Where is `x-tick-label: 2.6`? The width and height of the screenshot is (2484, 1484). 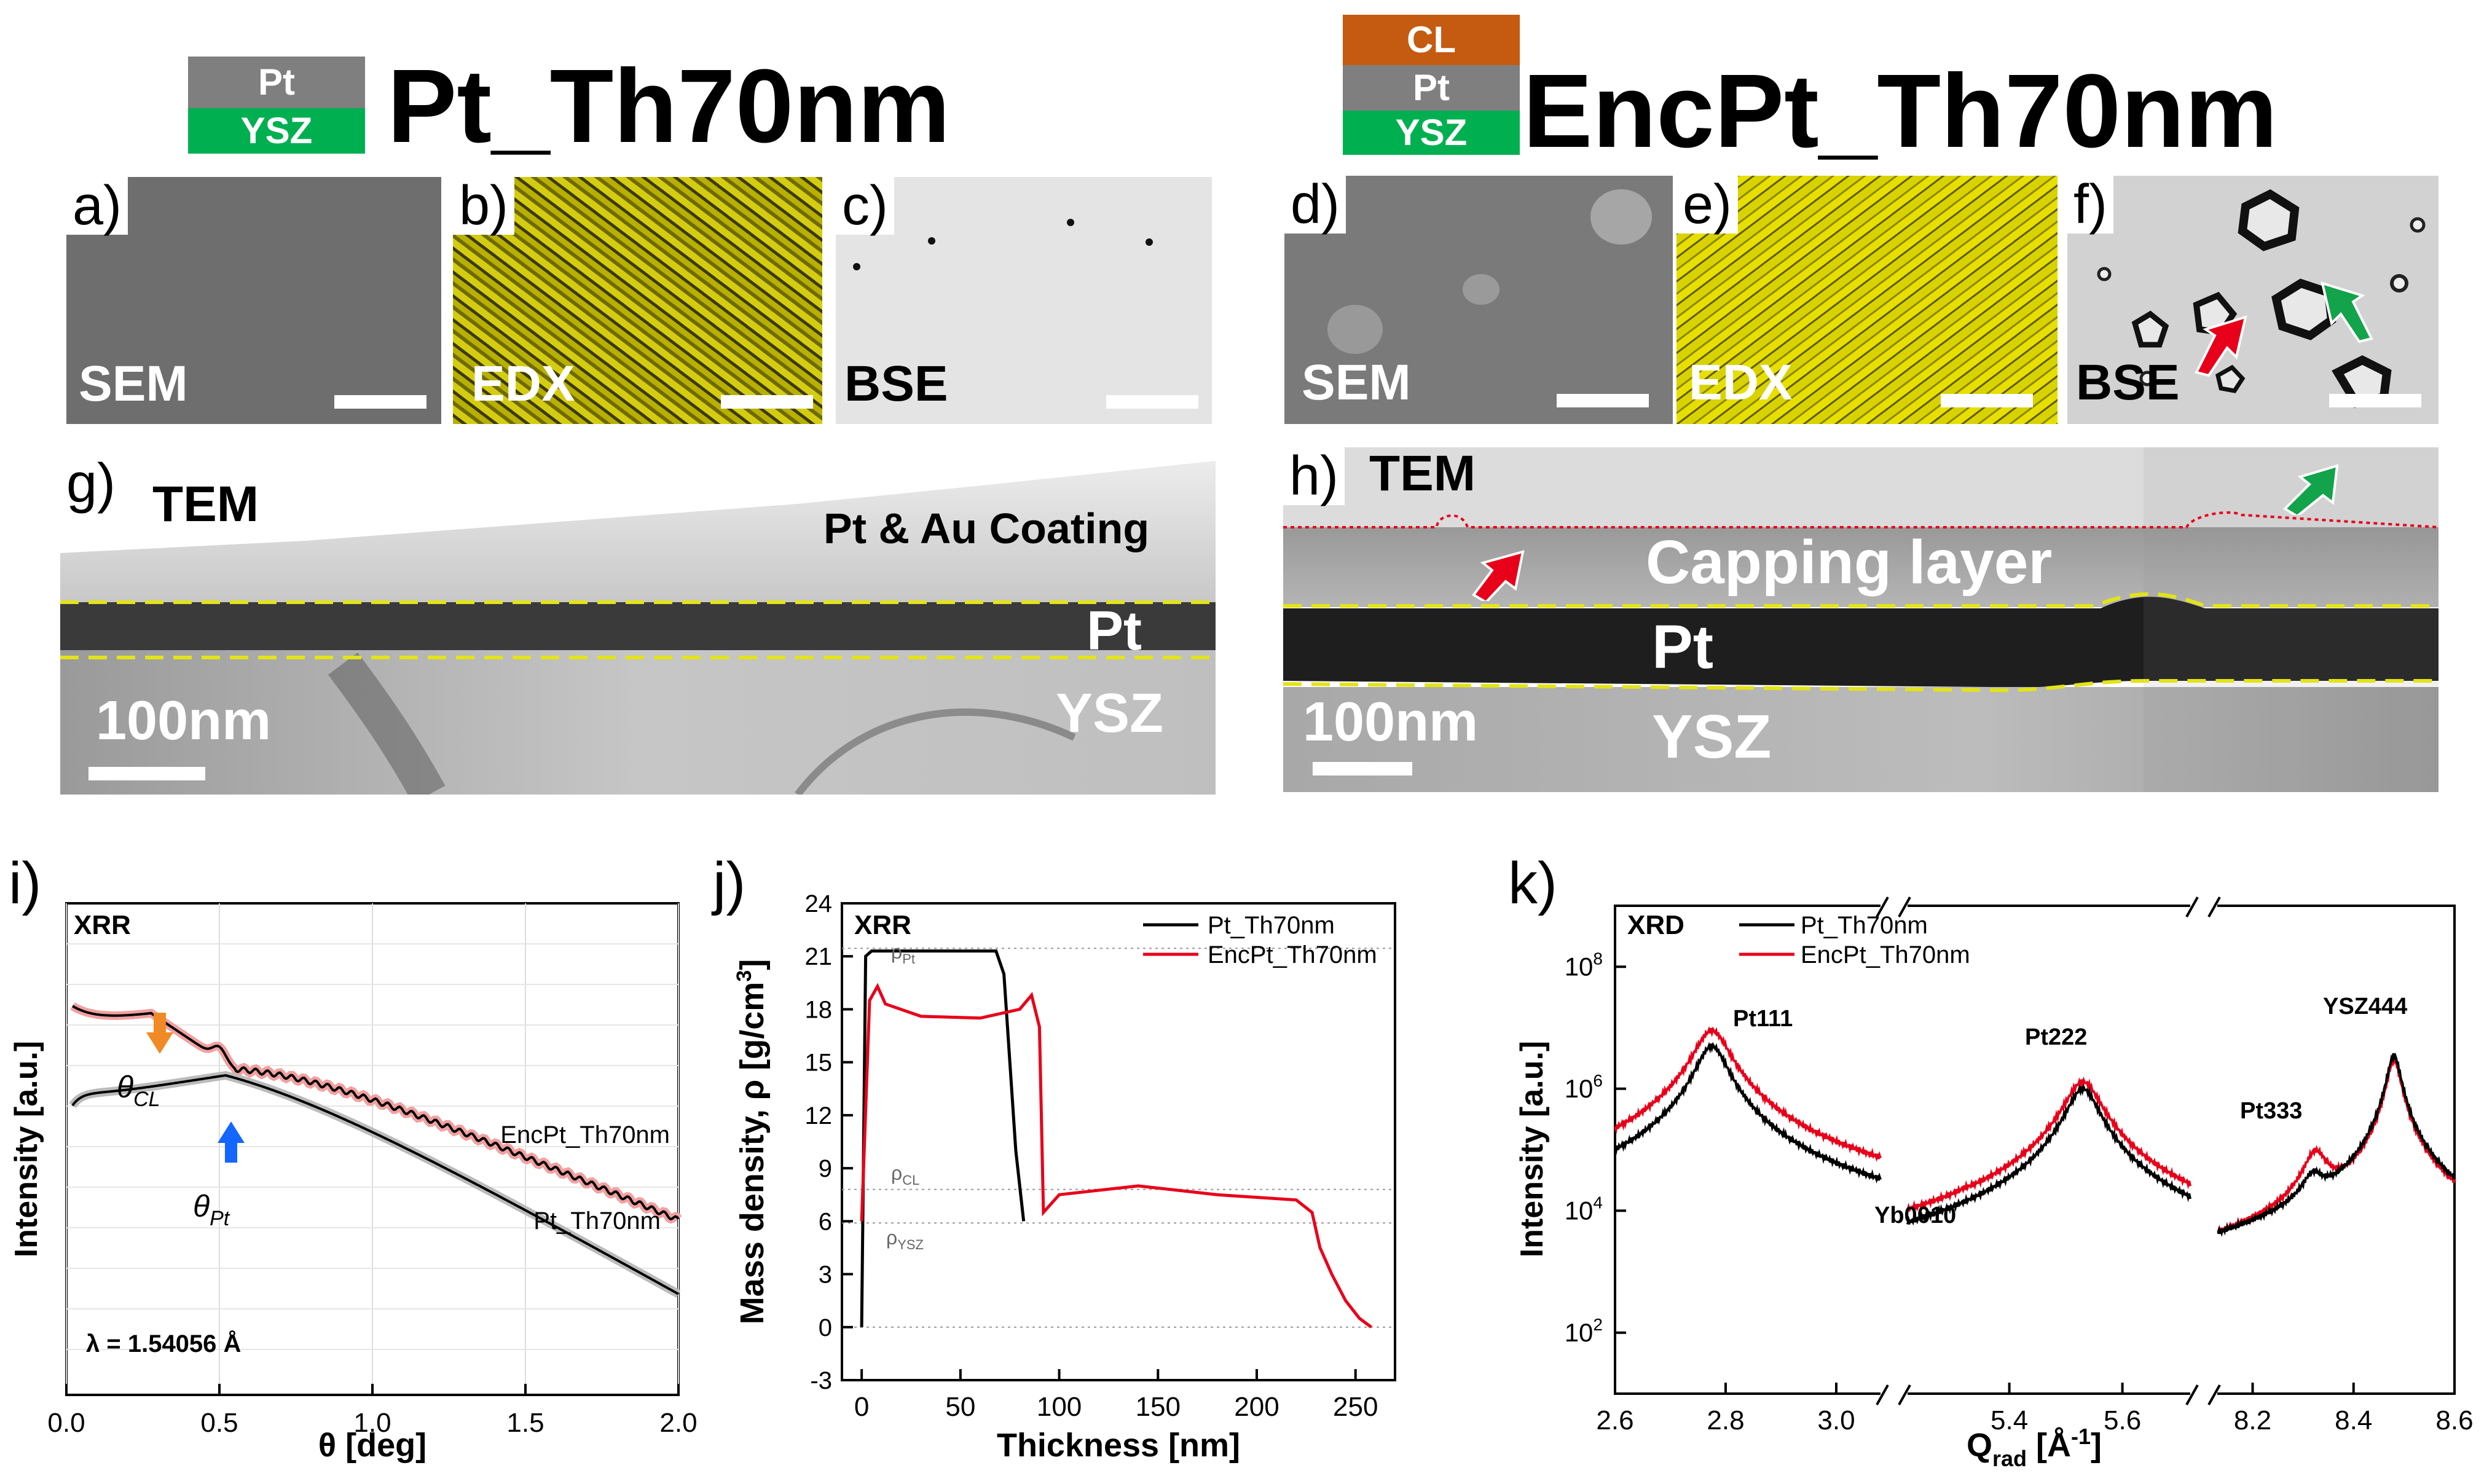
x-tick-label: 2.6 is located at coordinates (1614, 1420).